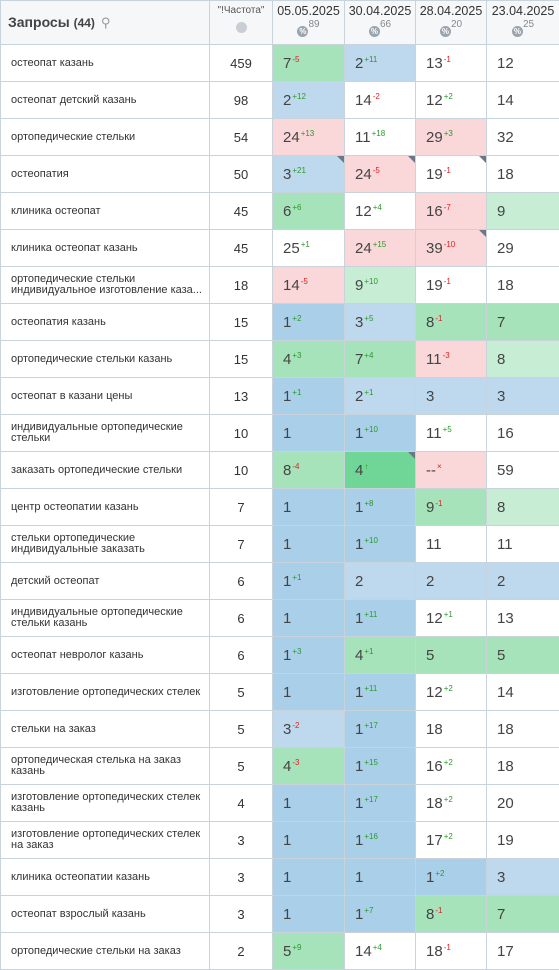  What do you see at coordinates (105, 914) in the screenshot?
I see `query-cell: остеопат взрослый казань` at bounding box center [105, 914].